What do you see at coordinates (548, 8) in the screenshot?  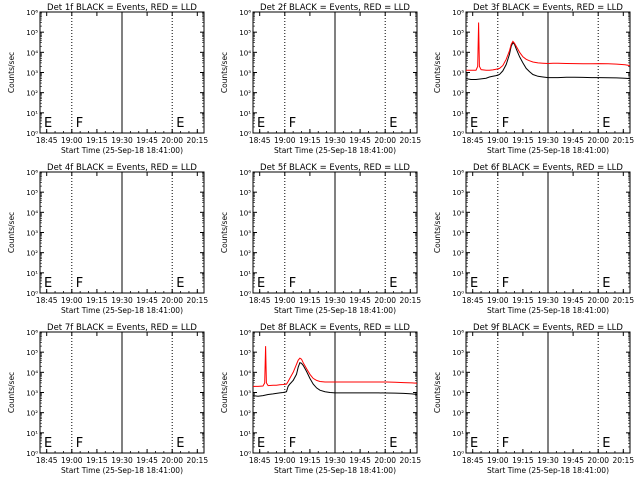 I see `chart-title: Det 3f BLACK = Events, RED = LLD` at bounding box center [548, 8].